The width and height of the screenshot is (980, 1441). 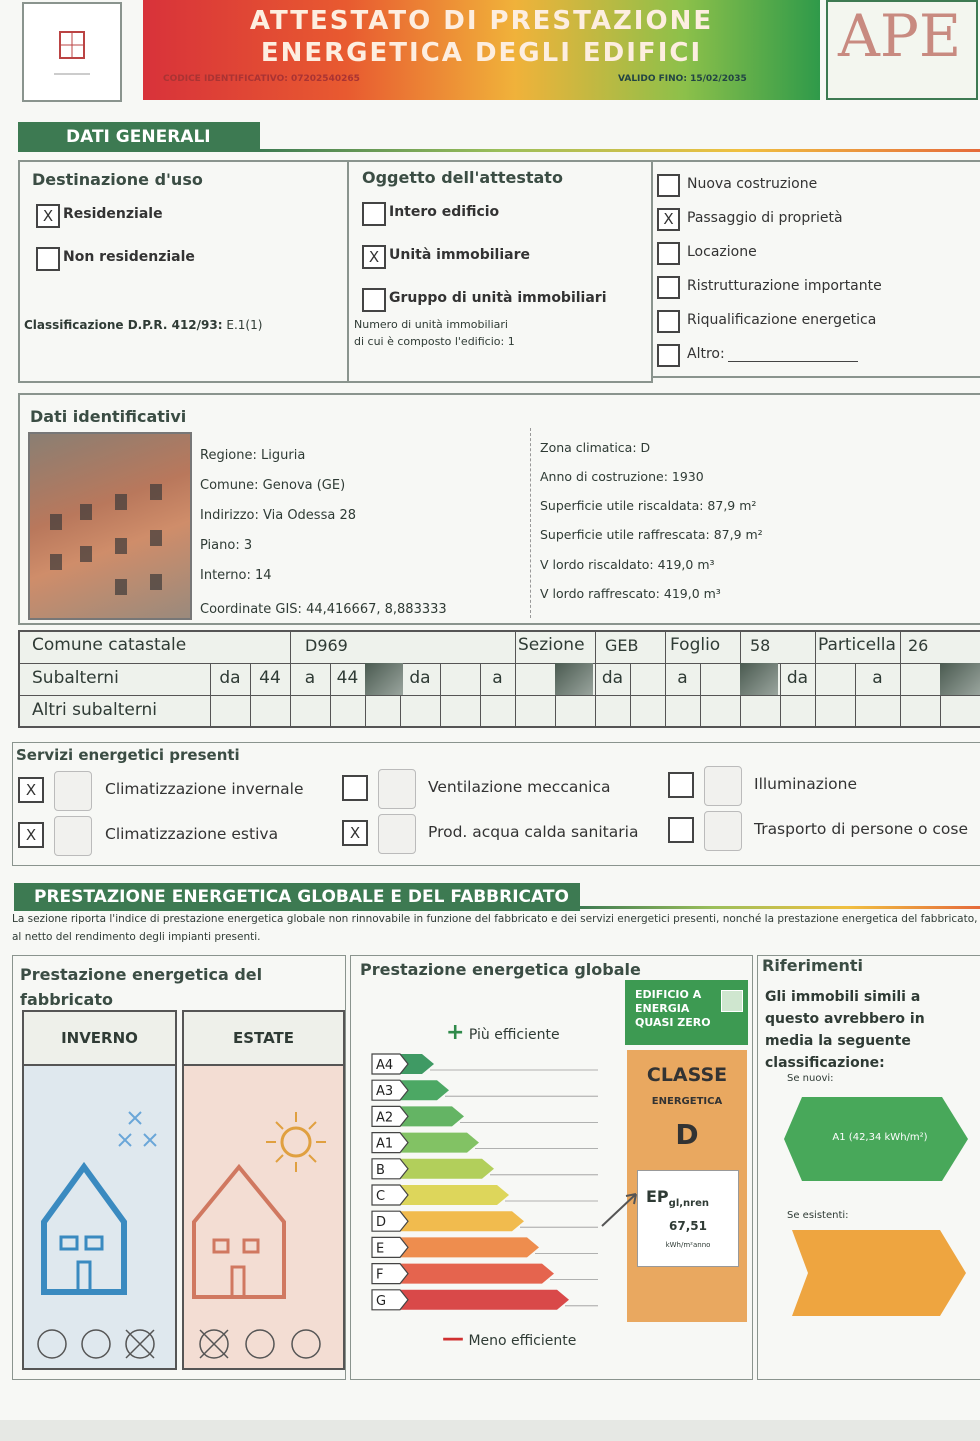 I want to click on heading: Prestazione energetica globale, so click(x=500, y=969).